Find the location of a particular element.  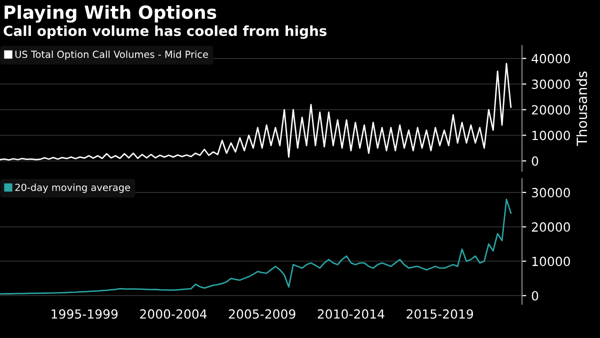

x-tick-label: 1995-1999 is located at coordinates (85, 314).